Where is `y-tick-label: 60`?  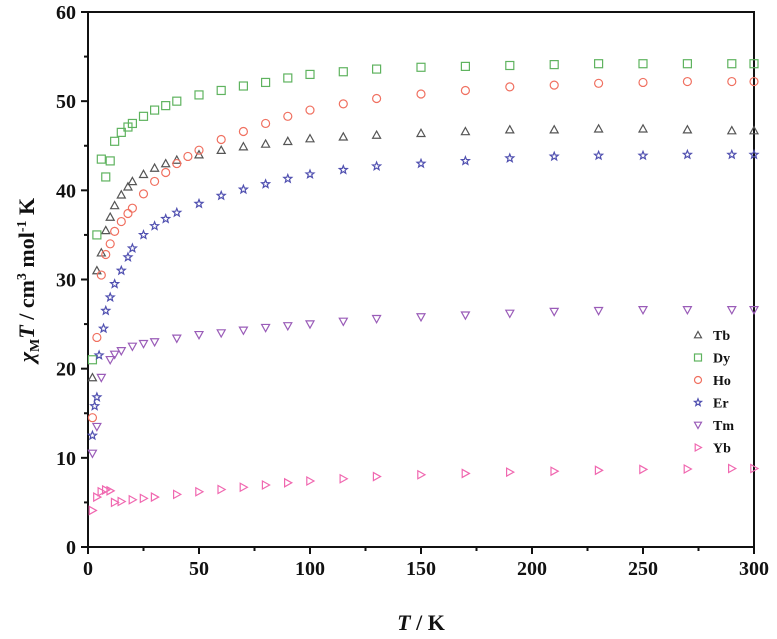
y-tick-label: 60 is located at coordinates (66, 13).